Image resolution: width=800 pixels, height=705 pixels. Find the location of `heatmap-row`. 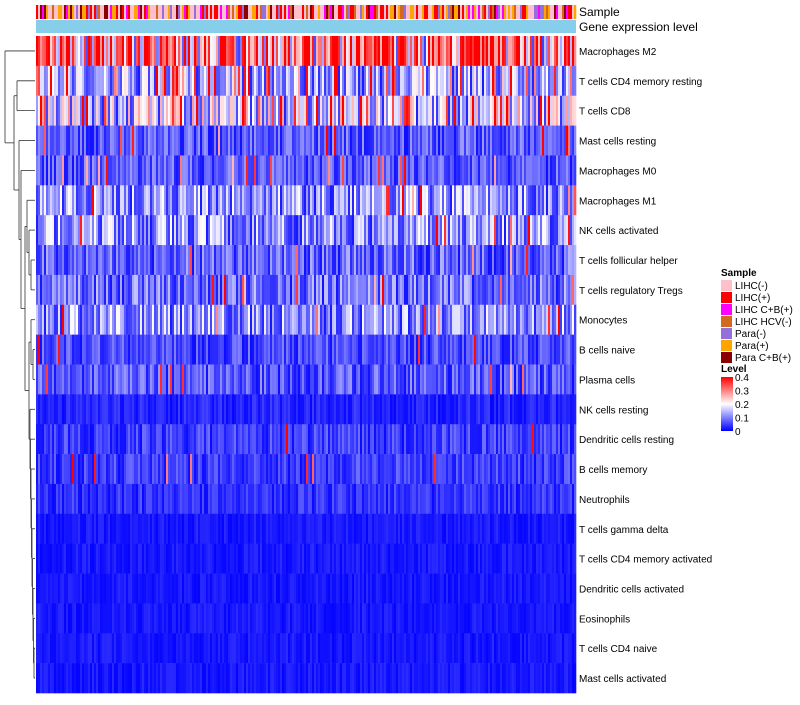

heatmap-row is located at coordinates (306, 81).